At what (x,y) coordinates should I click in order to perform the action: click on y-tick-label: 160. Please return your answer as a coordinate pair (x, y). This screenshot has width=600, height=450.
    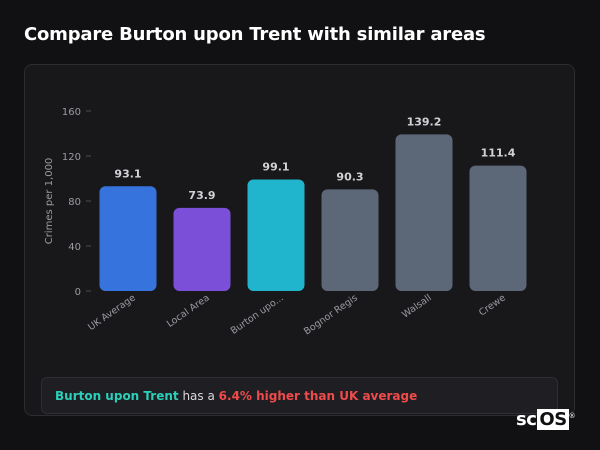
    Looking at the image, I should click on (71, 112).